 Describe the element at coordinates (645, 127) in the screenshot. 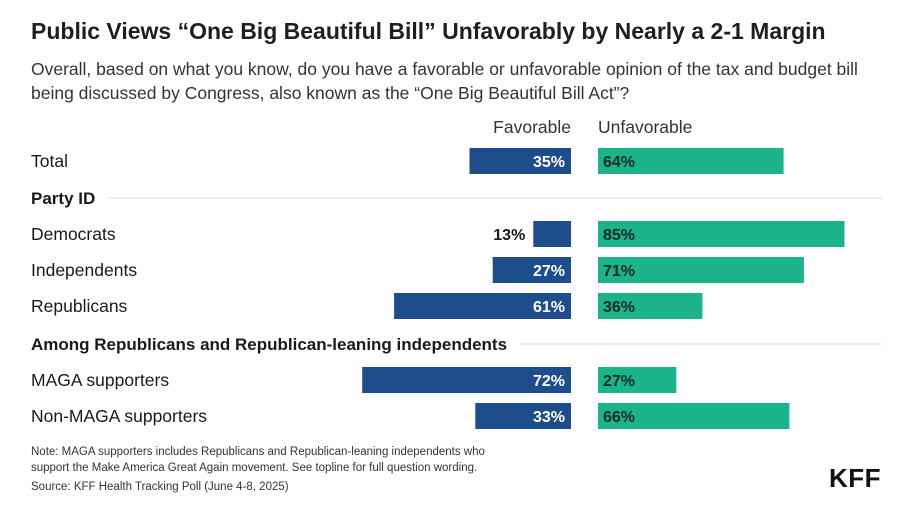

I see `unfavorable-column-header: Unfavorable` at that location.